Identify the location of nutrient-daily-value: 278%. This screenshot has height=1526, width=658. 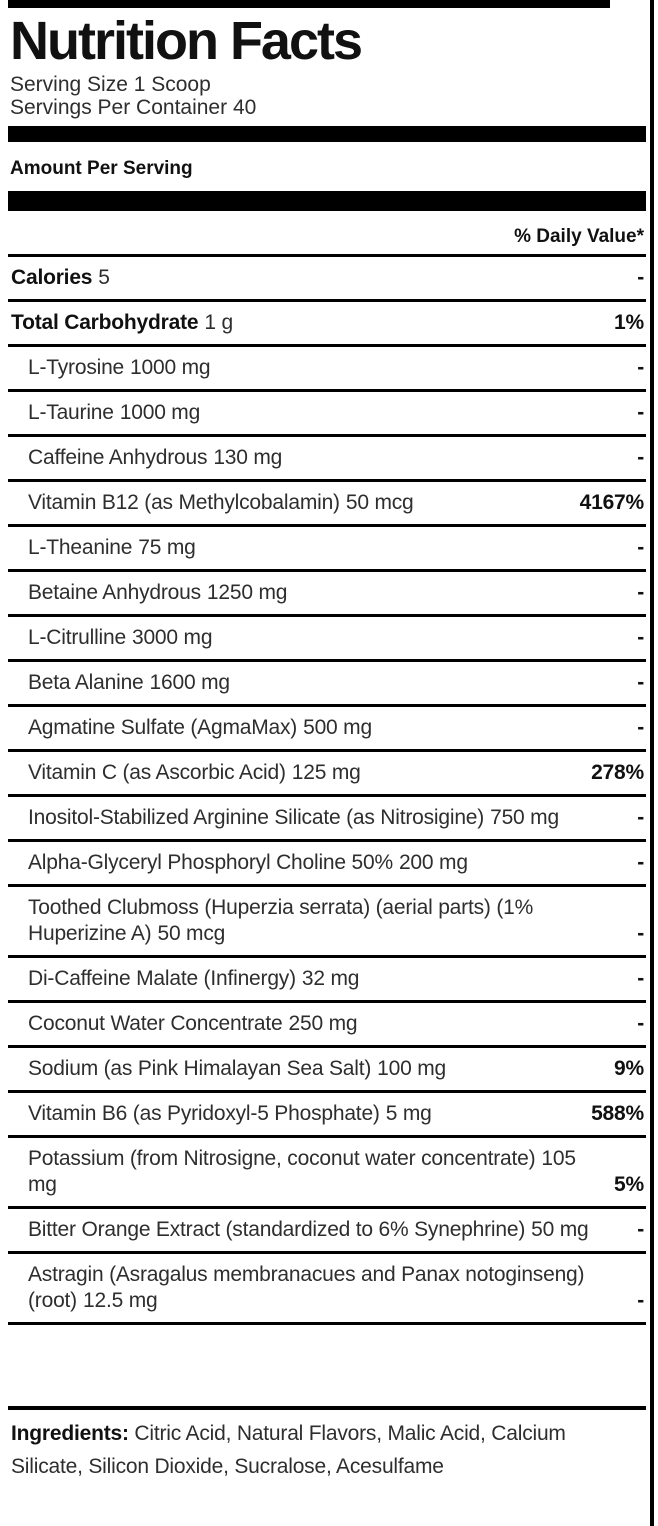
(617, 772).